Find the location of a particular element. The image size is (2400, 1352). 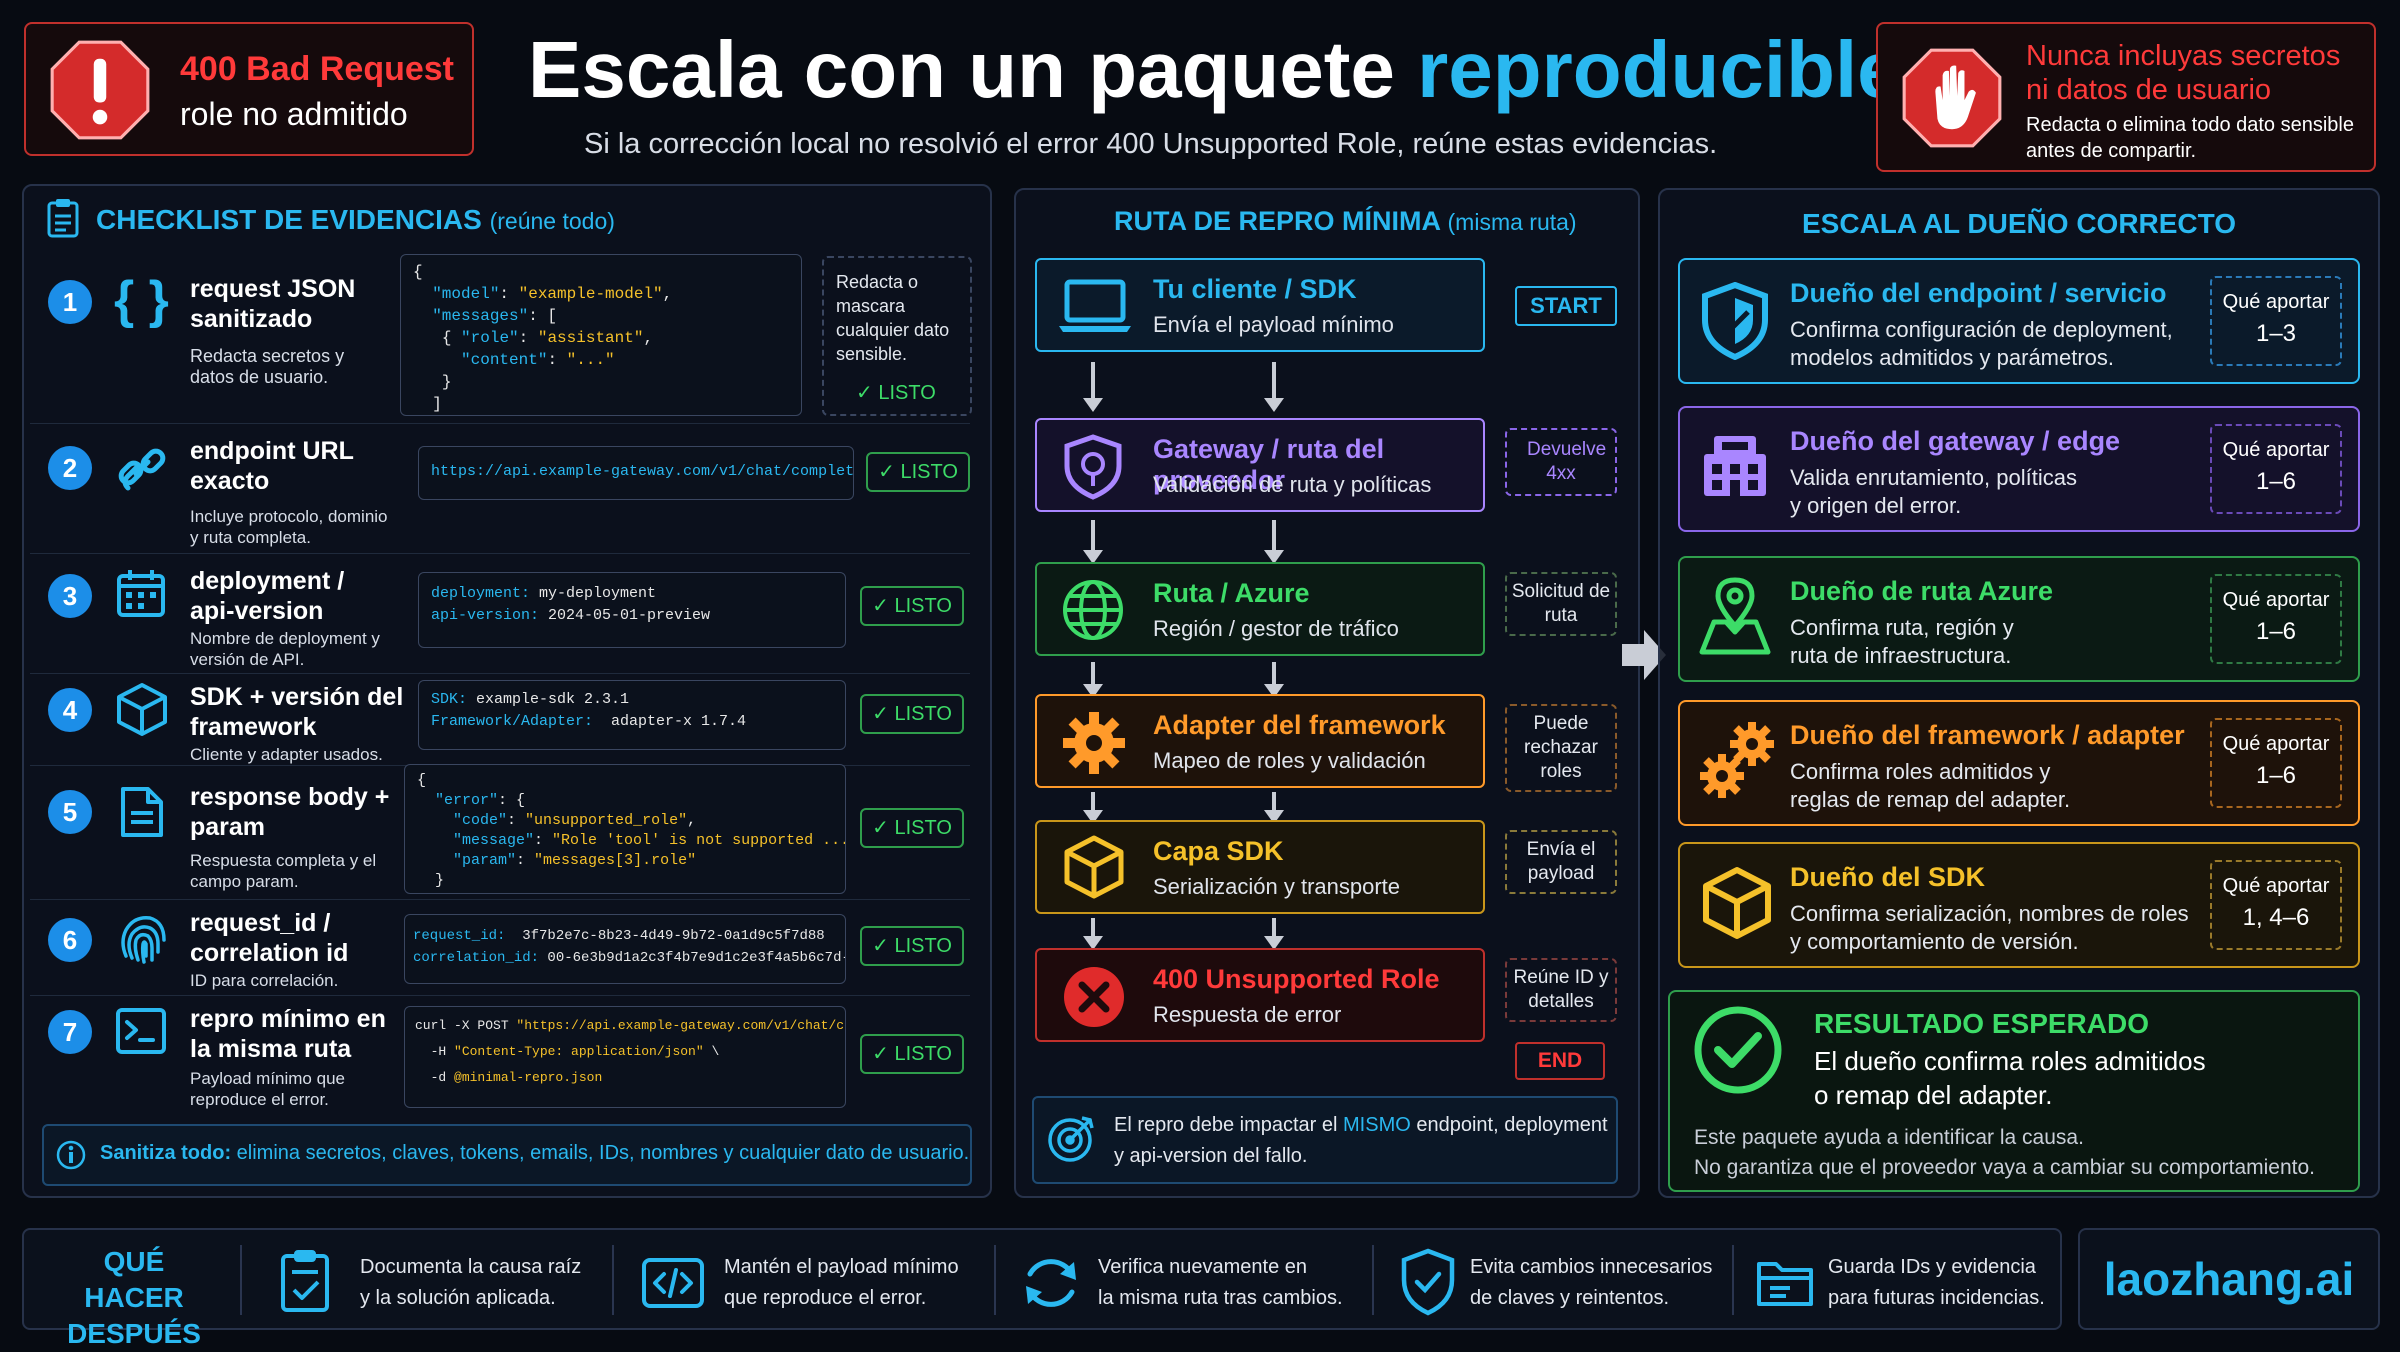

page-title-main: Escala con un paquete is located at coordinates (973, 69).